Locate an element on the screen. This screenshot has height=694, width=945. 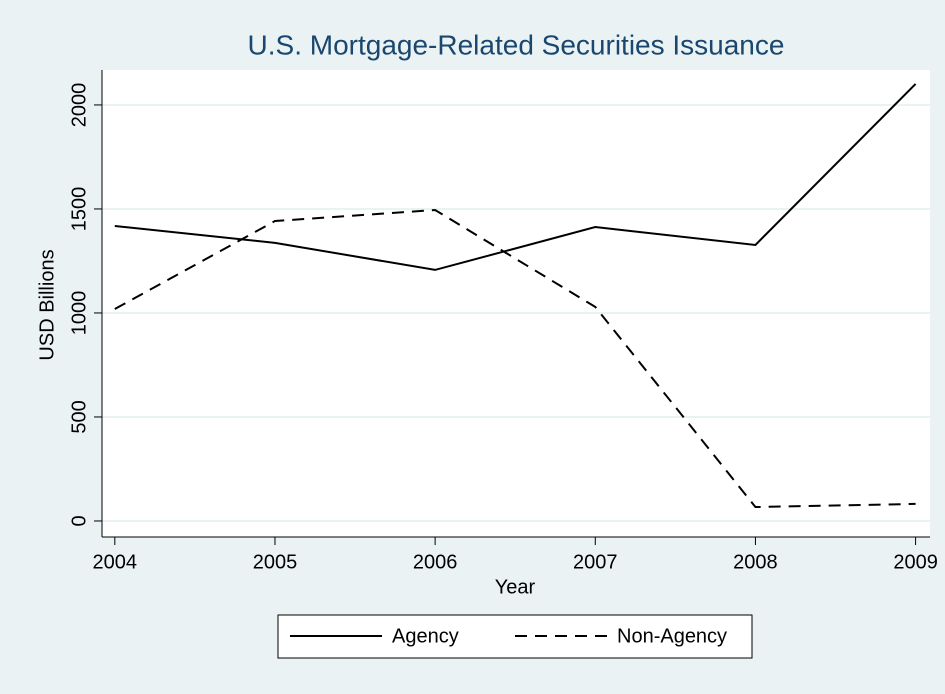
y-tick-label: 500 is located at coordinates (79, 416).